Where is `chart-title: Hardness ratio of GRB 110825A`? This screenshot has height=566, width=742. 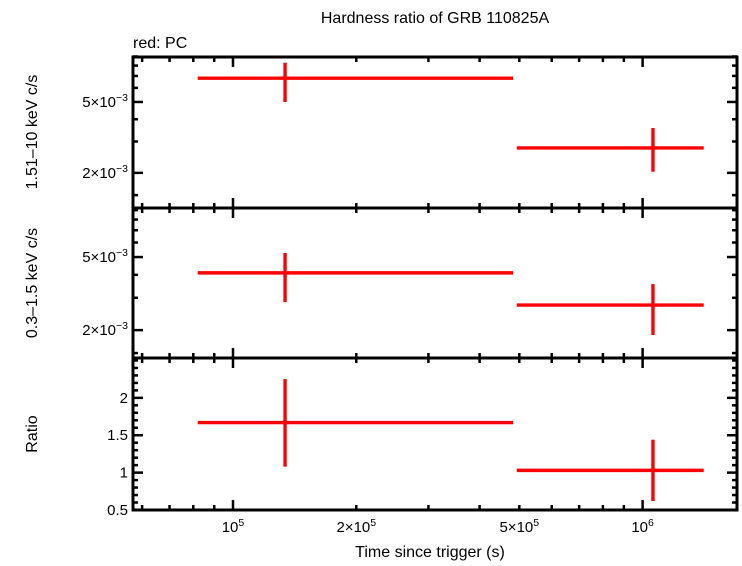 chart-title: Hardness ratio of GRB 110825A is located at coordinates (435, 18).